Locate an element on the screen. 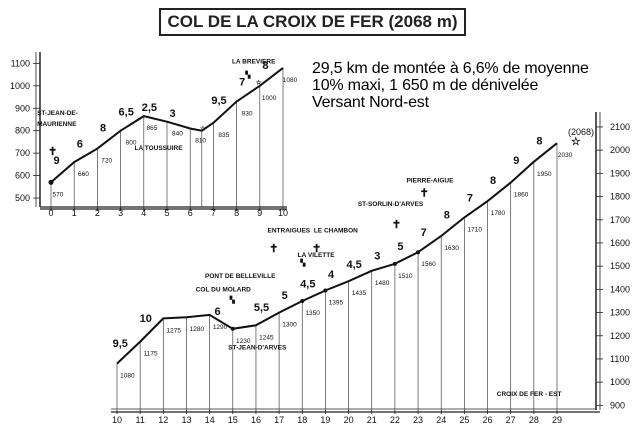 The width and height of the screenshot is (640, 436). y-tick-label: 1800 is located at coordinates (620, 197).